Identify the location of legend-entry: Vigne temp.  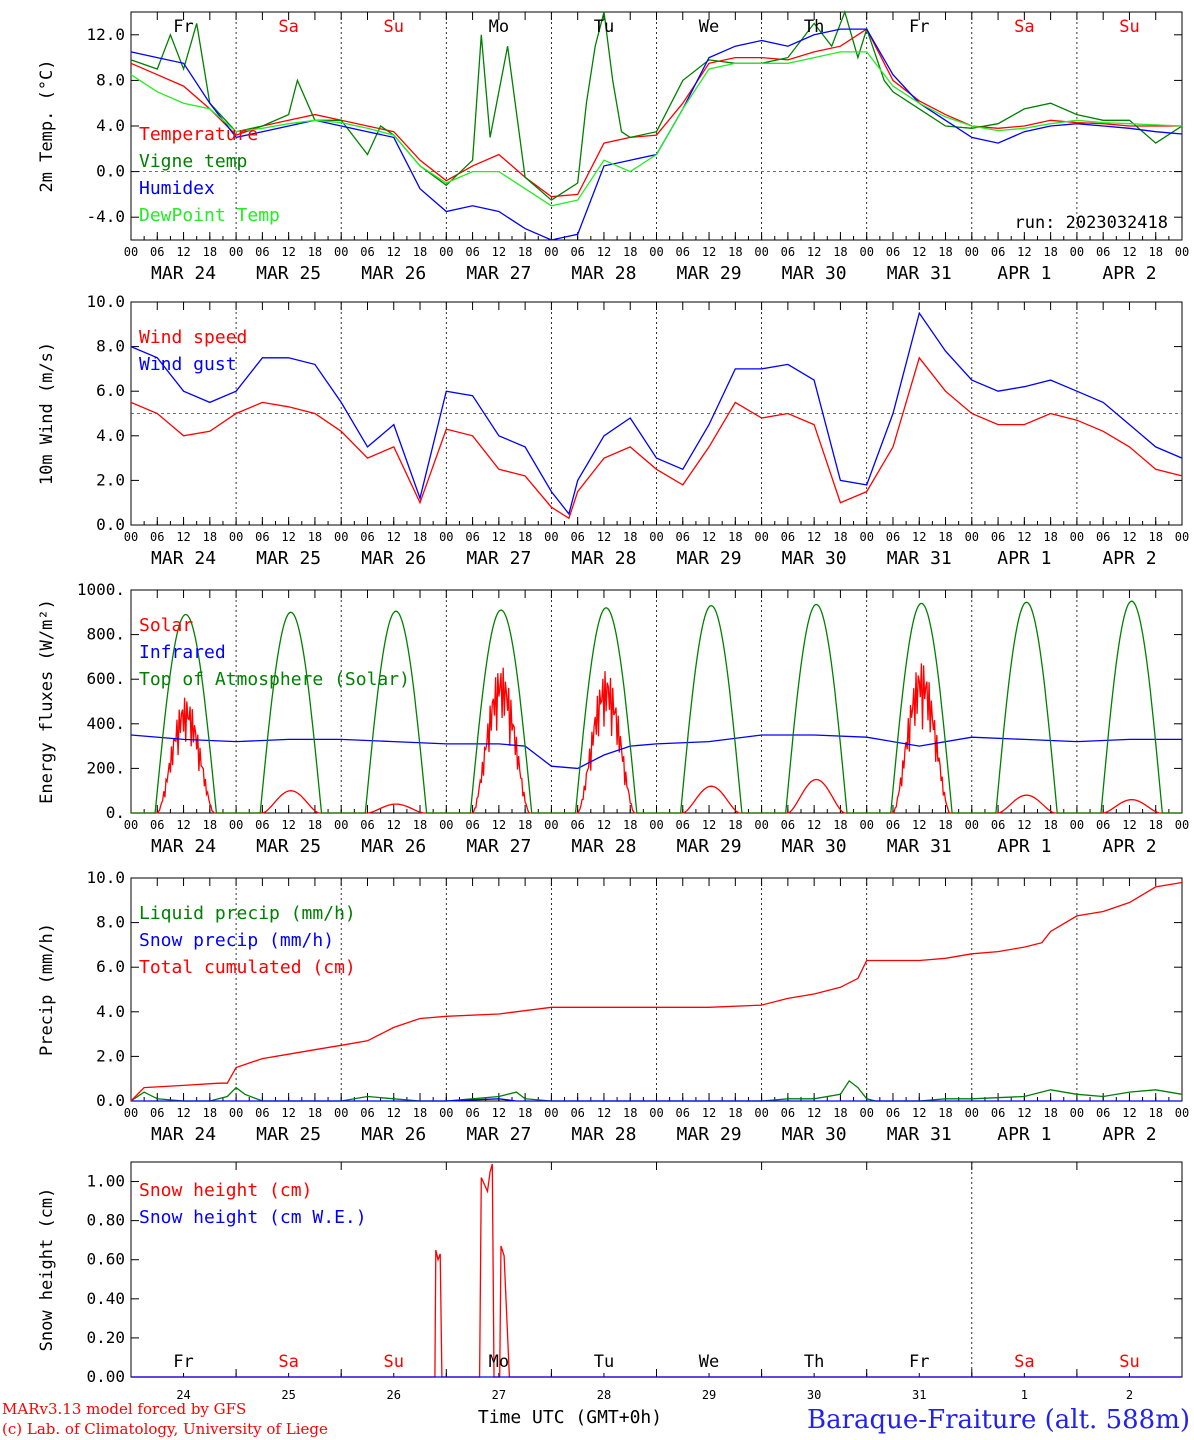
(193, 161).